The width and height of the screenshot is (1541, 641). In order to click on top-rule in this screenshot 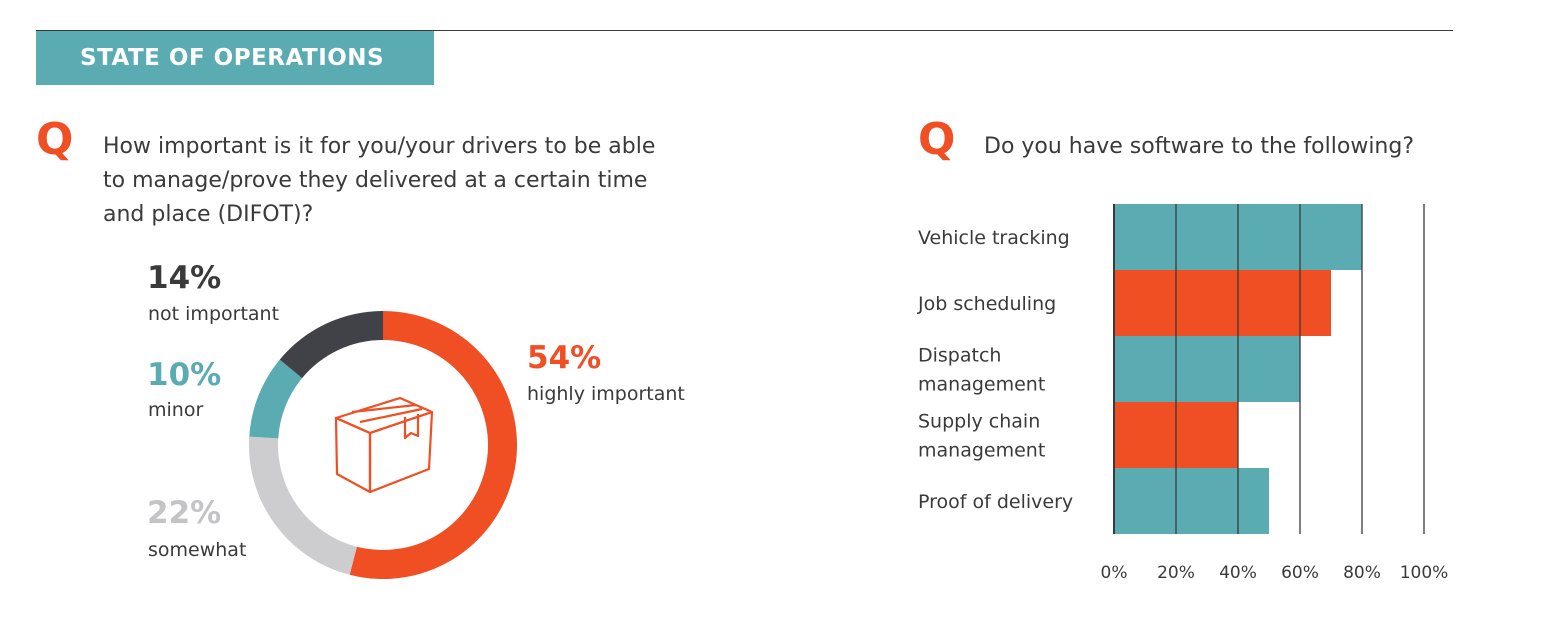, I will do `click(744, 30)`.